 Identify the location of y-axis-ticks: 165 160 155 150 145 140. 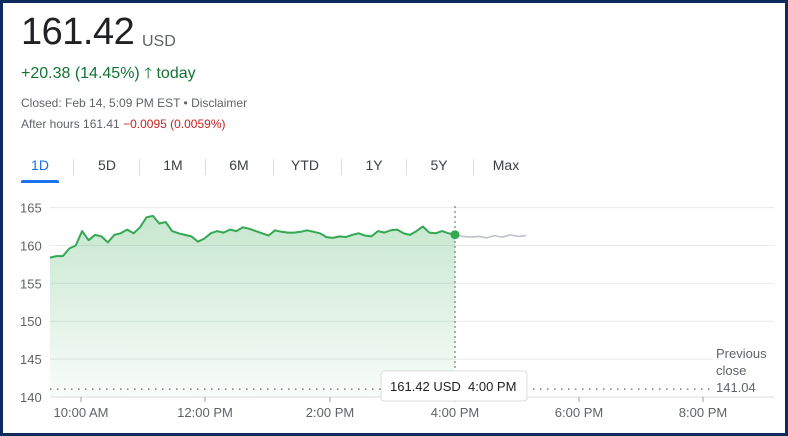
(31, 303).